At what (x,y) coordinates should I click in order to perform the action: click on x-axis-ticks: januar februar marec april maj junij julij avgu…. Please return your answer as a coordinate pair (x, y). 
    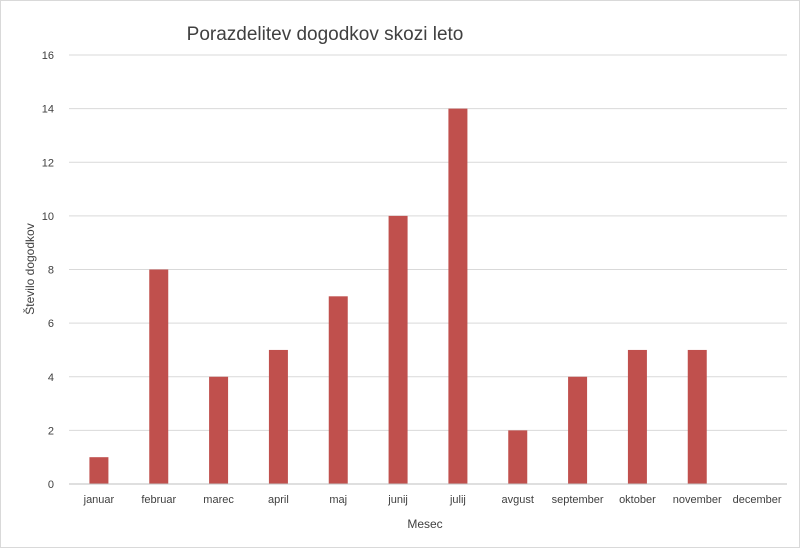
    Looking at the image, I should click on (432, 500).